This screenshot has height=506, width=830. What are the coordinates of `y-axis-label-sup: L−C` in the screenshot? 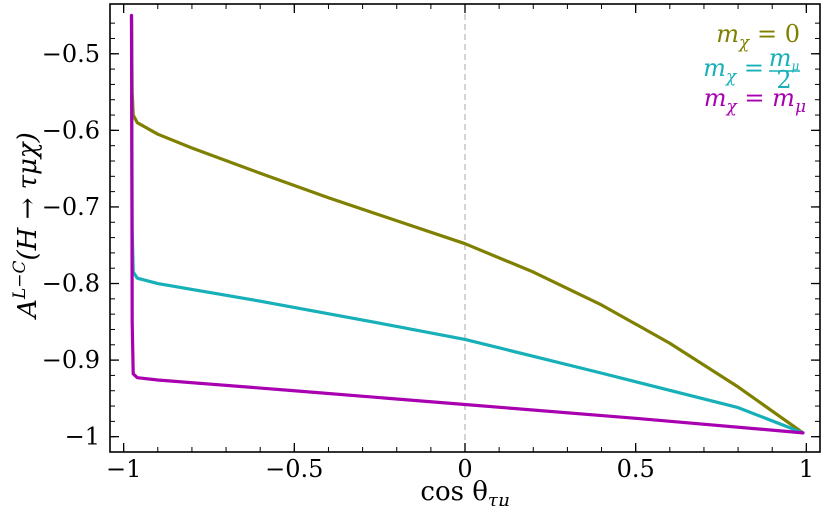 It's located at (20, 280).